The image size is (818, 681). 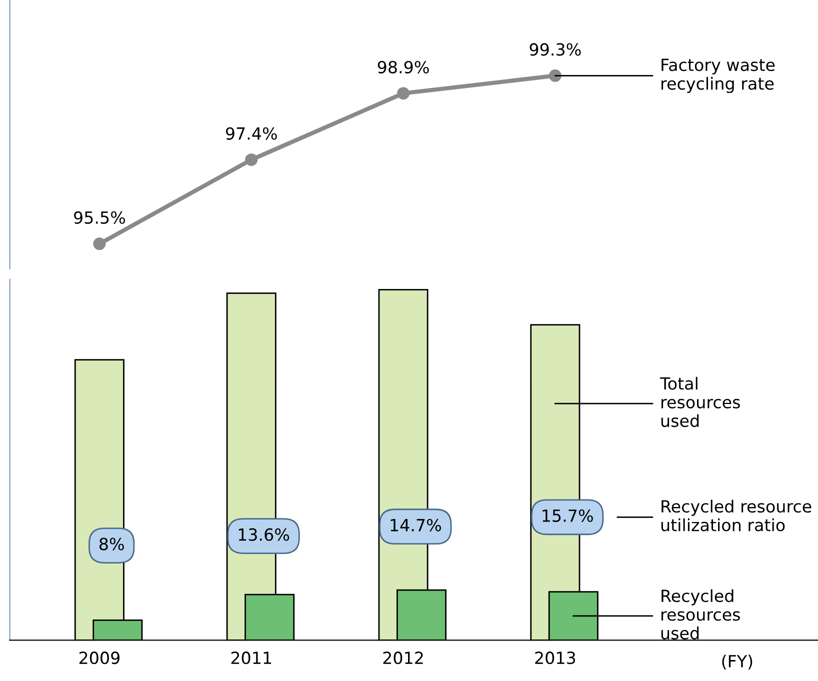 I want to click on text: Factory waste recycling rate, so click(x=718, y=76).